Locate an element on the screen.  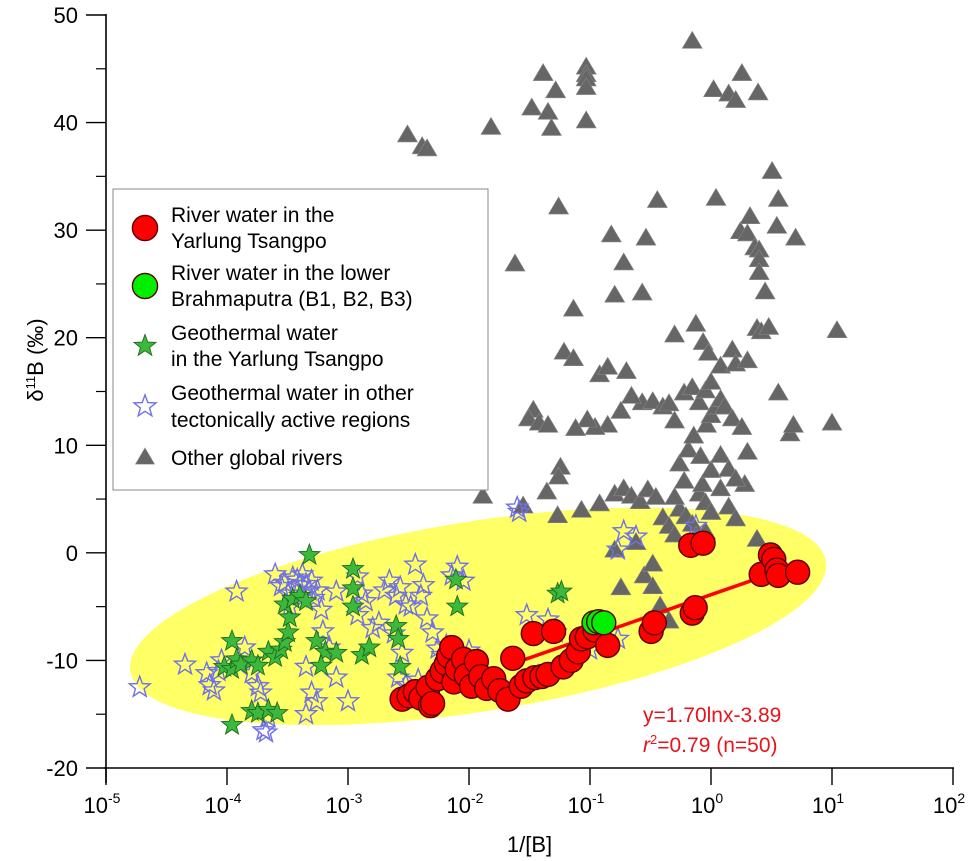
regression-line is located at coordinates (636, 620).